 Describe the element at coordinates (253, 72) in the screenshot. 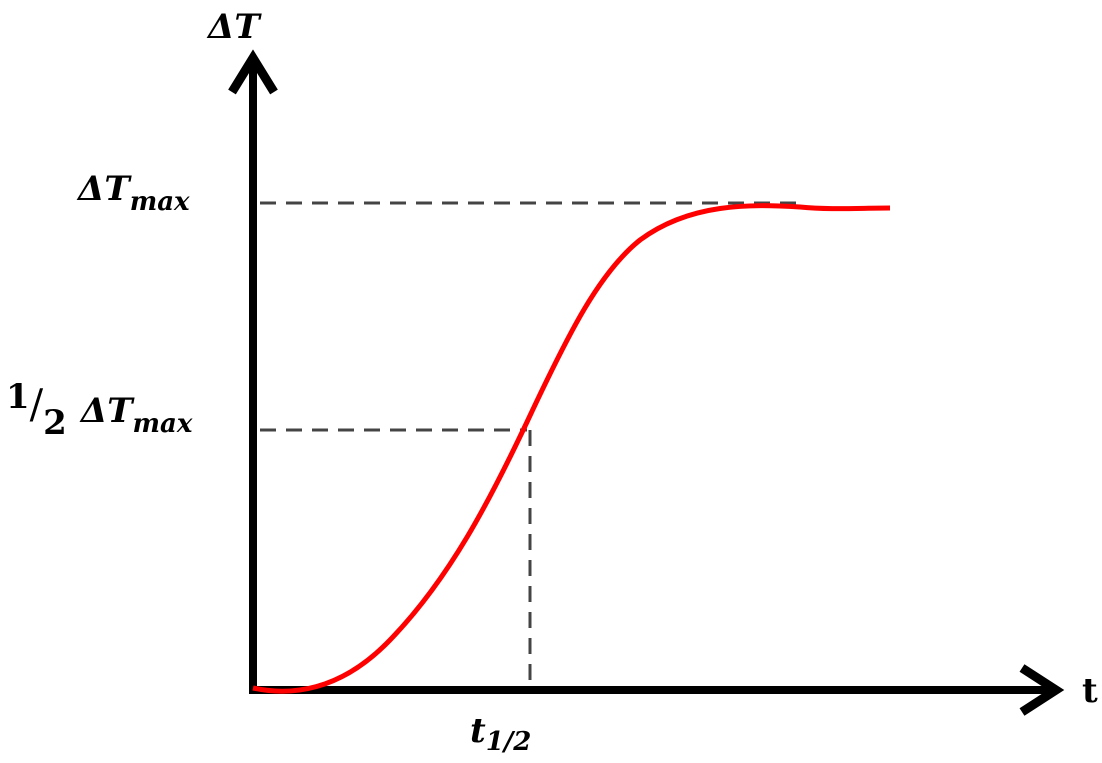

I see `y-axis-arrow` at that location.